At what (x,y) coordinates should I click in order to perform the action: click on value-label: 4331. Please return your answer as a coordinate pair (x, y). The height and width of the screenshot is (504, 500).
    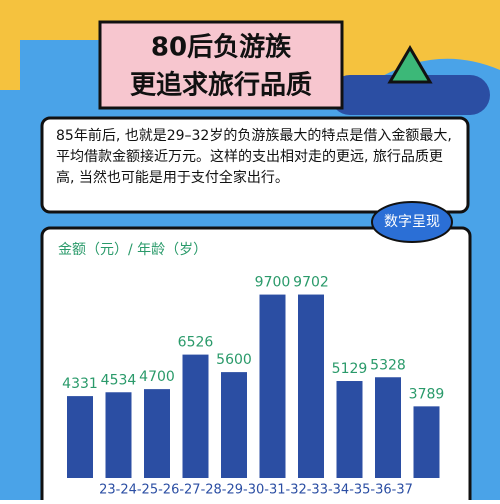
    Looking at the image, I should click on (80, 384).